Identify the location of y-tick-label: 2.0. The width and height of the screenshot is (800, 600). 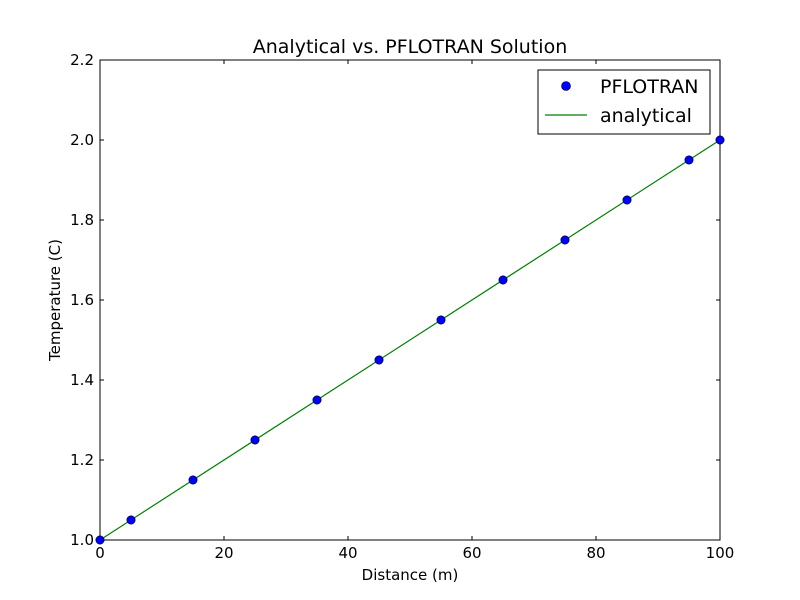
(82, 140).